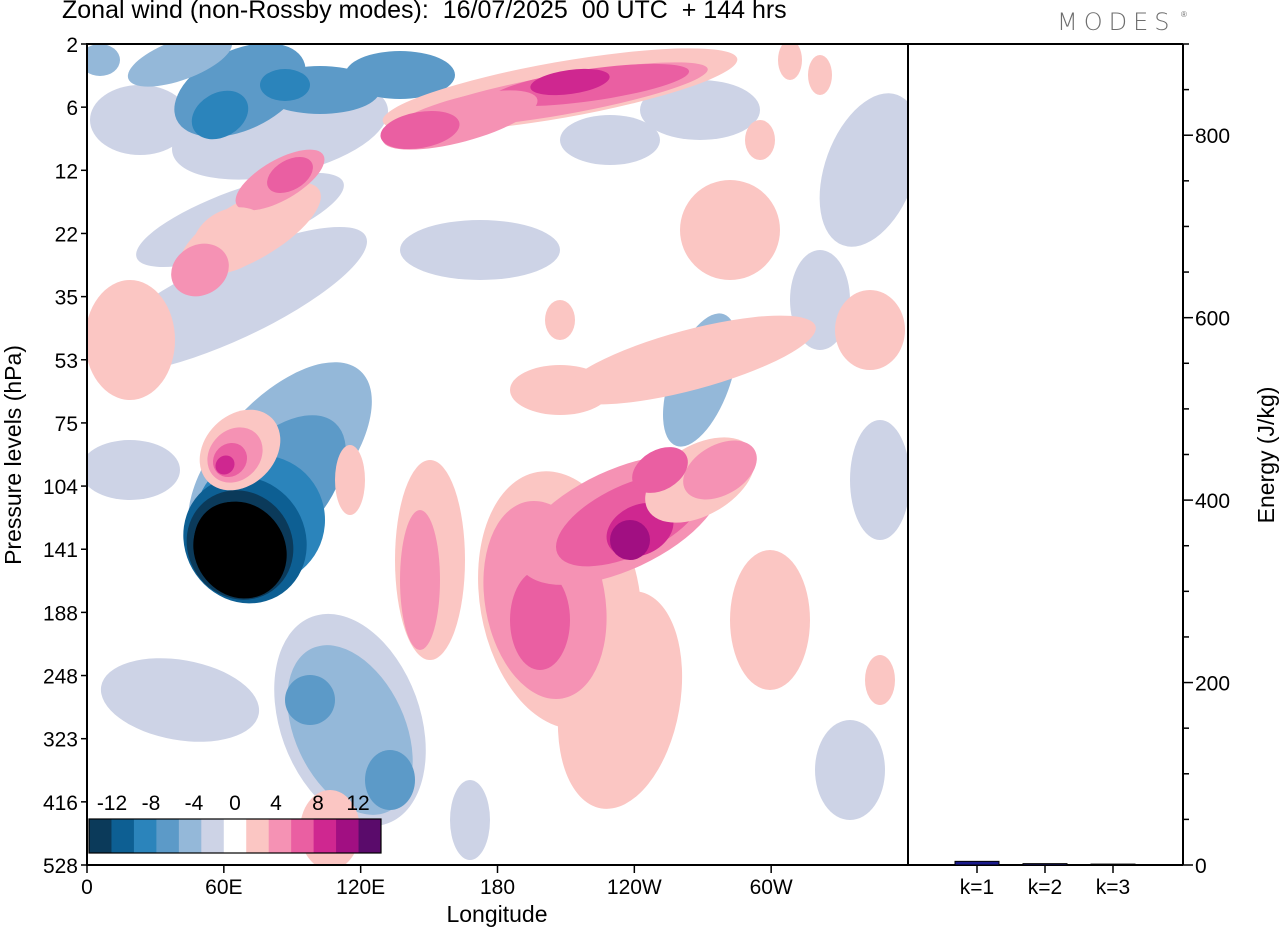 Image resolution: width=1280 pixels, height=930 pixels. Describe the element at coordinates (771, 887) in the screenshot. I see `x-tick-label: 60W` at that location.